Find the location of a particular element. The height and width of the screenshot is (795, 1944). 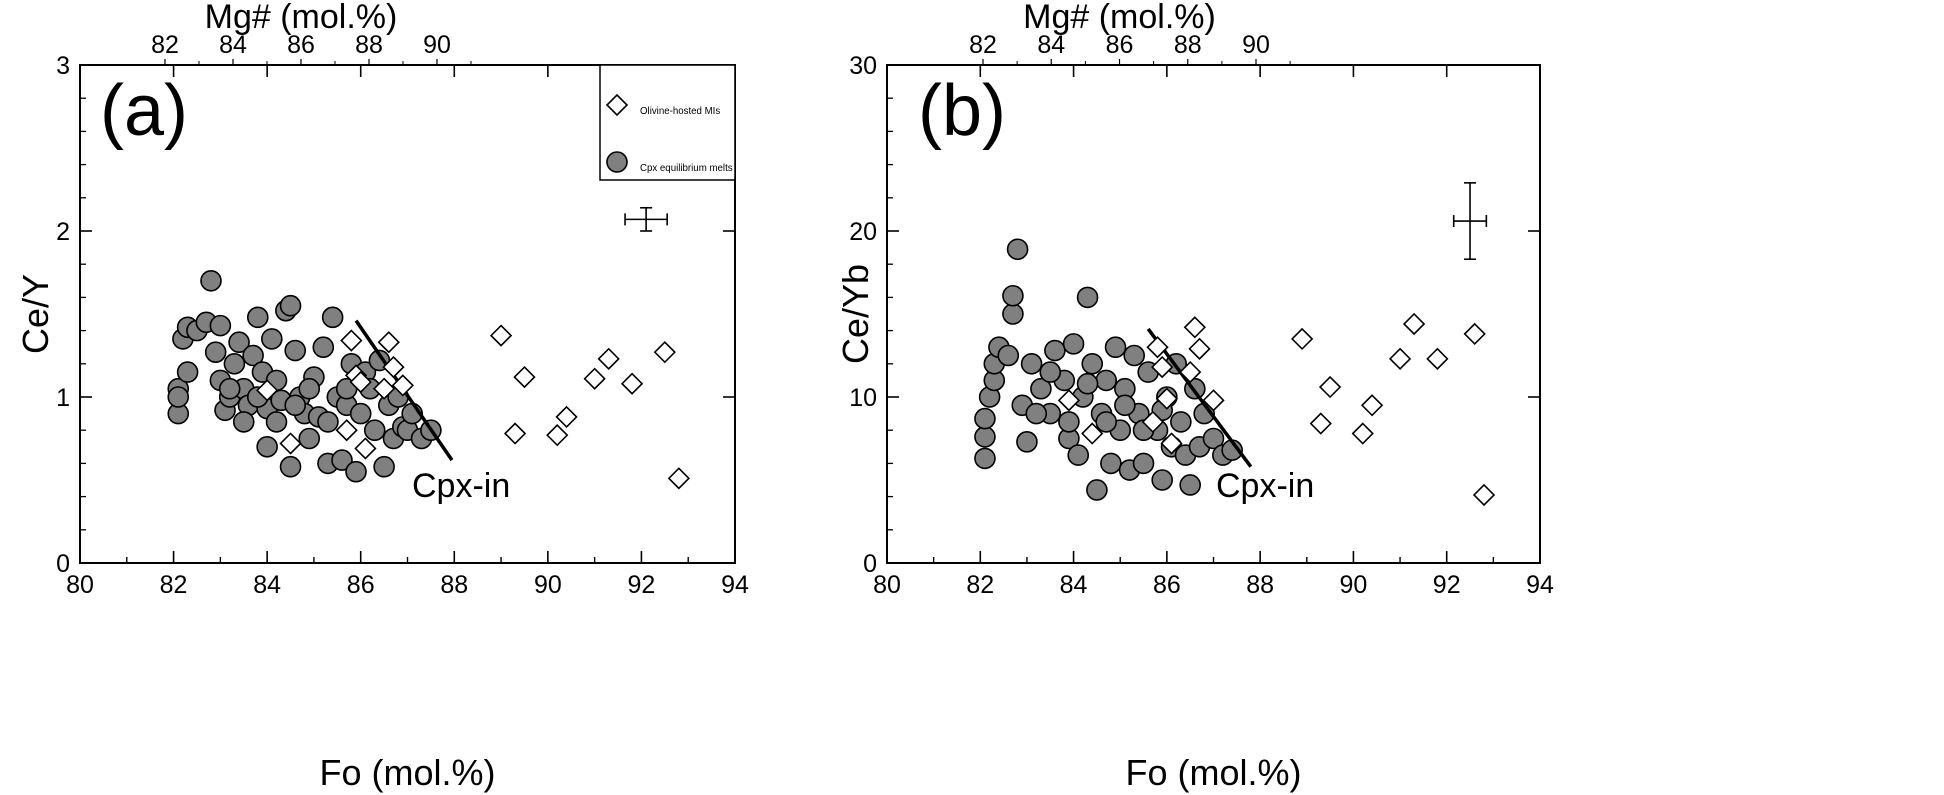

top-tick-label: 84 is located at coordinates (1051, 45).